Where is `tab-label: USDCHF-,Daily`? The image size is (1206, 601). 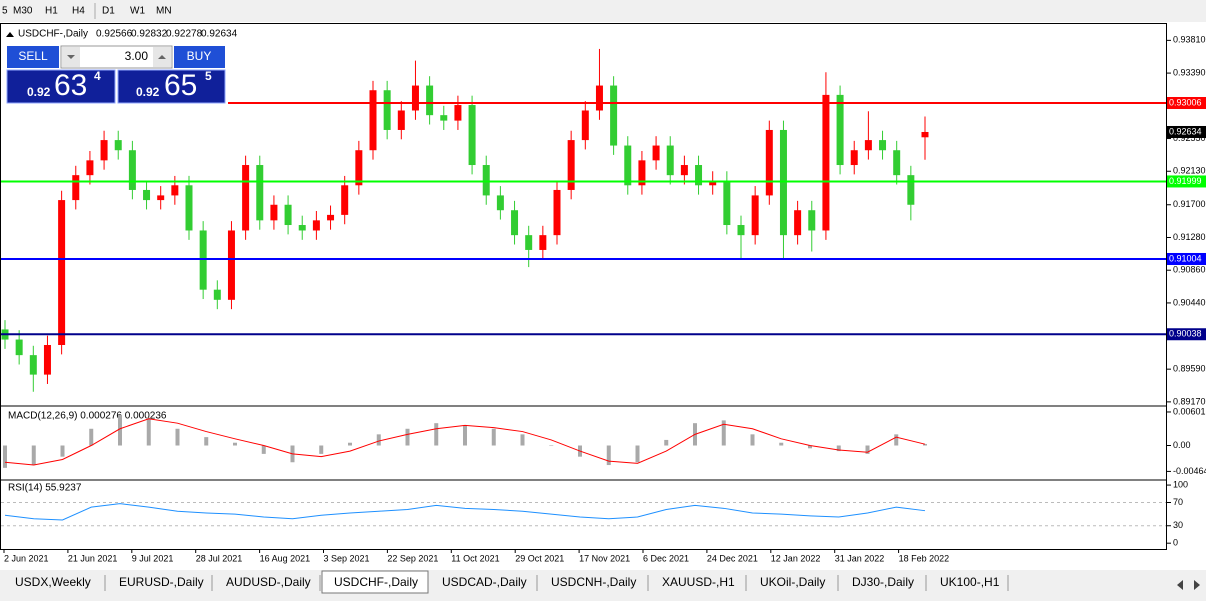 tab-label: USDCHF-,Daily is located at coordinates (376, 582).